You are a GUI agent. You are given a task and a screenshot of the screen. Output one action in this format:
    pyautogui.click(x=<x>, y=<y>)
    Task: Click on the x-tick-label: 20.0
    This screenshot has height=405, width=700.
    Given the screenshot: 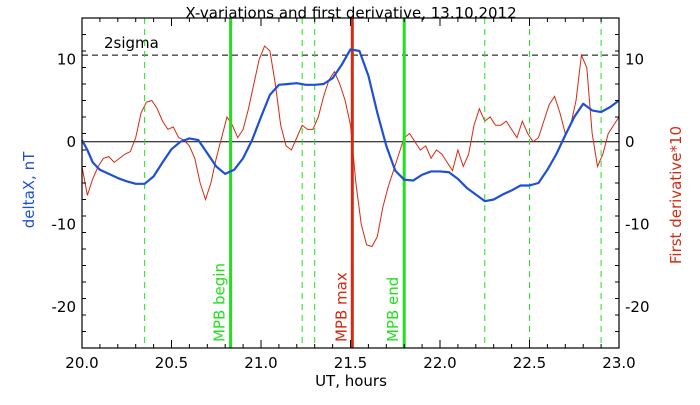 What is the action you would take?
    pyautogui.click(x=81, y=363)
    